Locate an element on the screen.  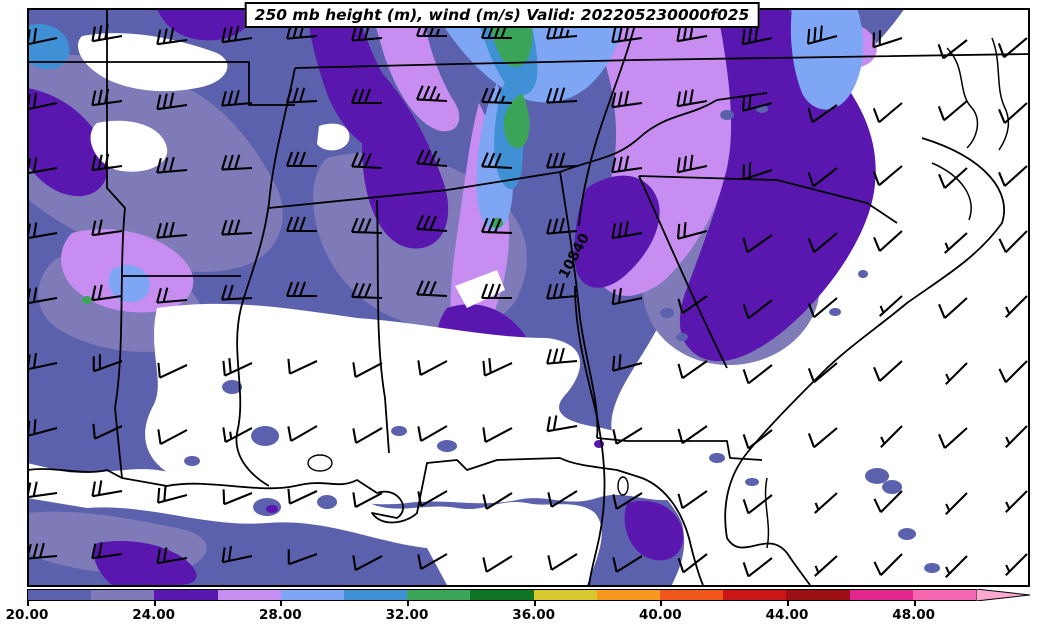
colorbar-tick-label: 24.00 is located at coordinates (153, 615).